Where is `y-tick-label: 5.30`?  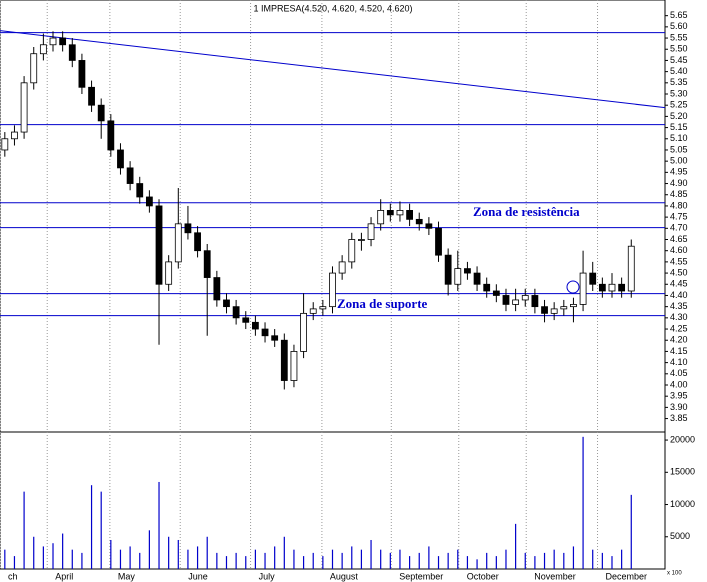 y-tick-label: 5.30 is located at coordinates (679, 93).